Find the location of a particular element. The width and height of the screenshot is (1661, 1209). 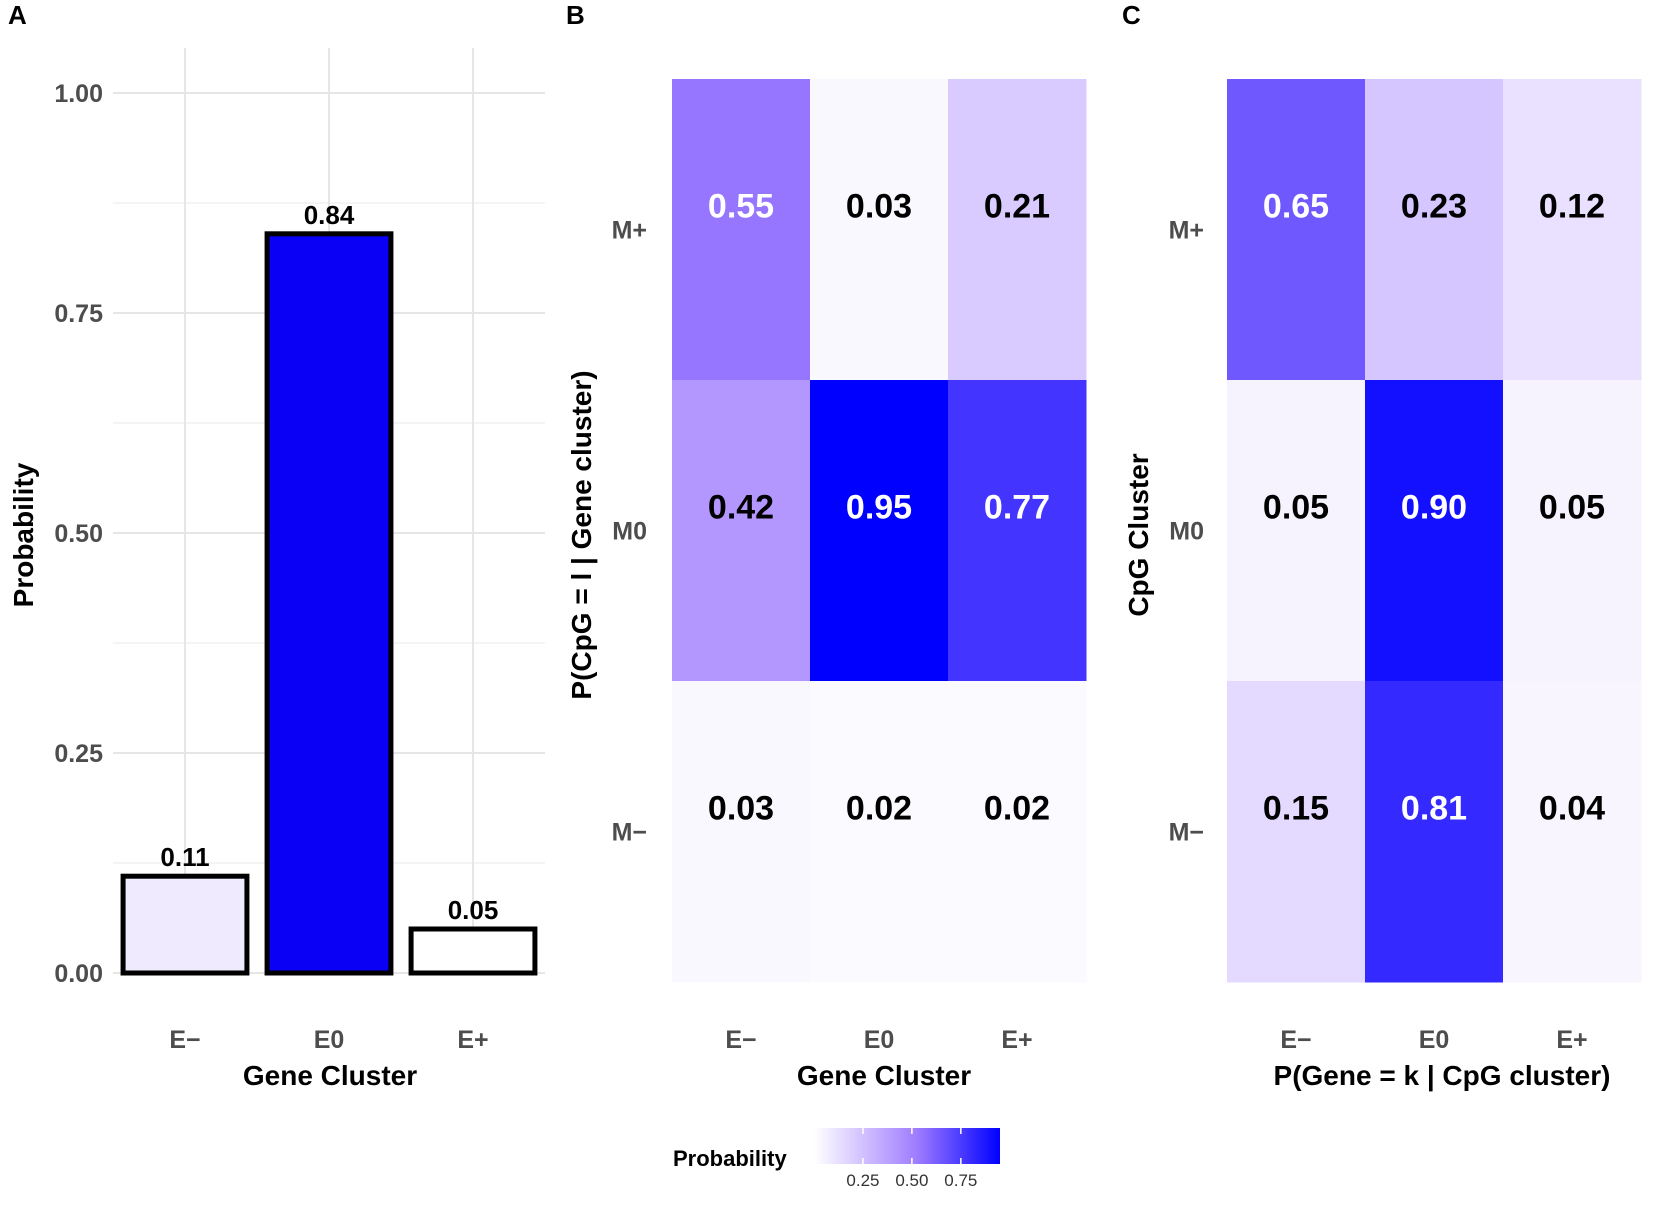

heatmap-cell-label: 0.65 is located at coordinates (1296, 206).